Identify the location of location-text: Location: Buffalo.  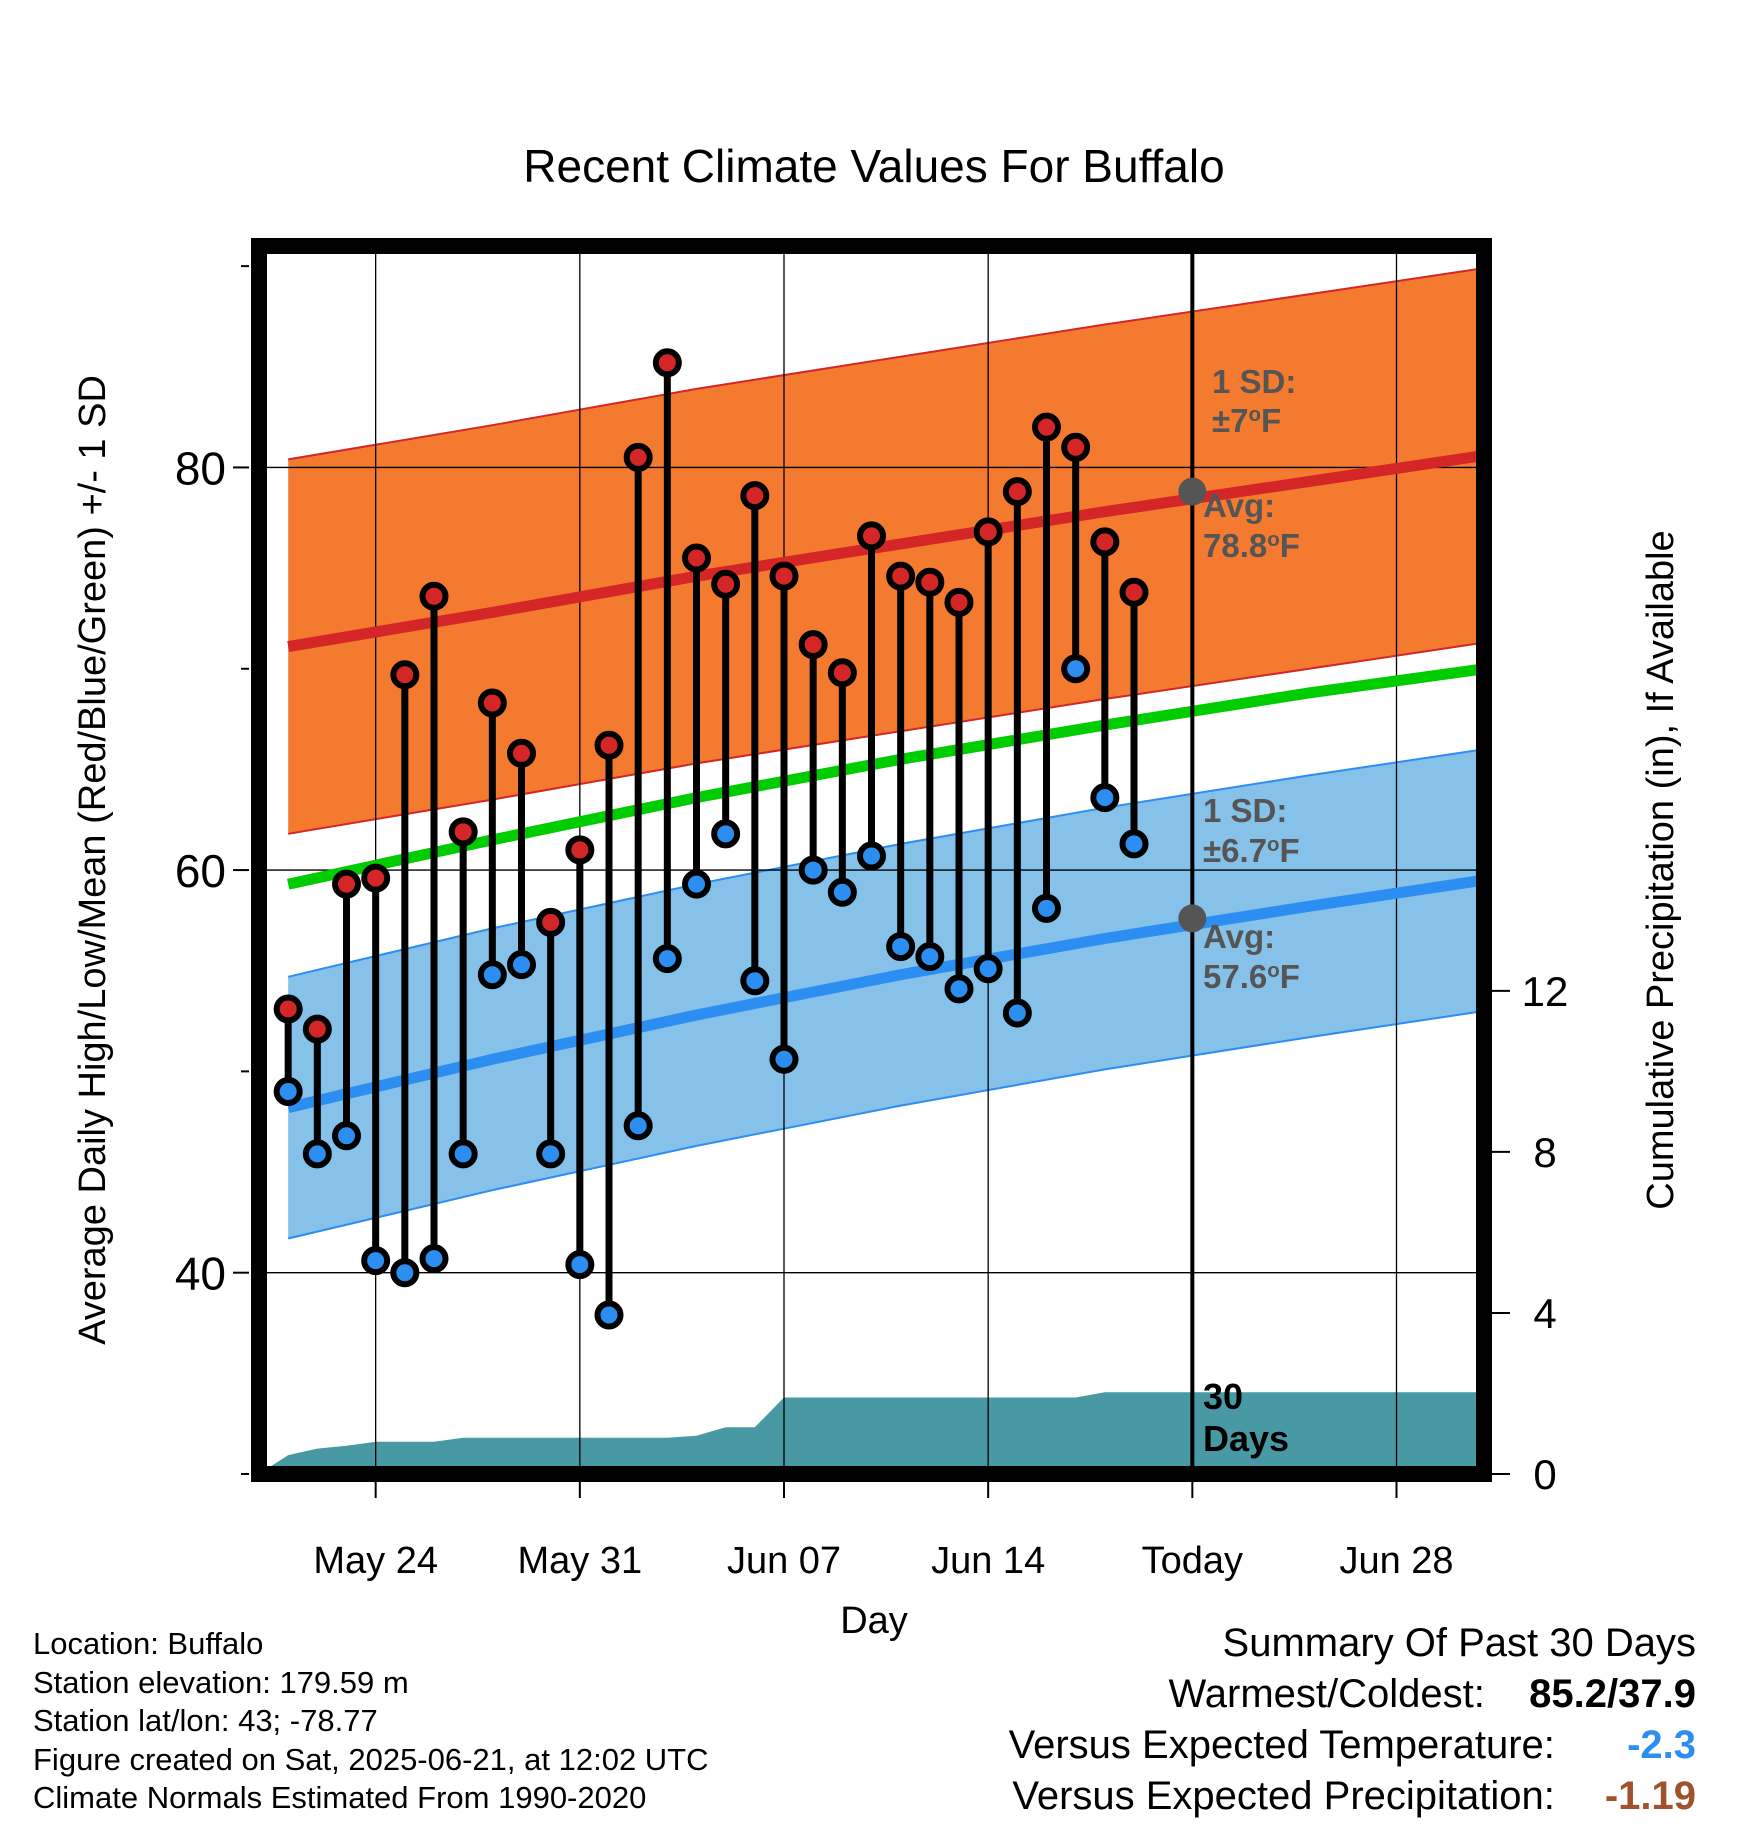
(148, 1643).